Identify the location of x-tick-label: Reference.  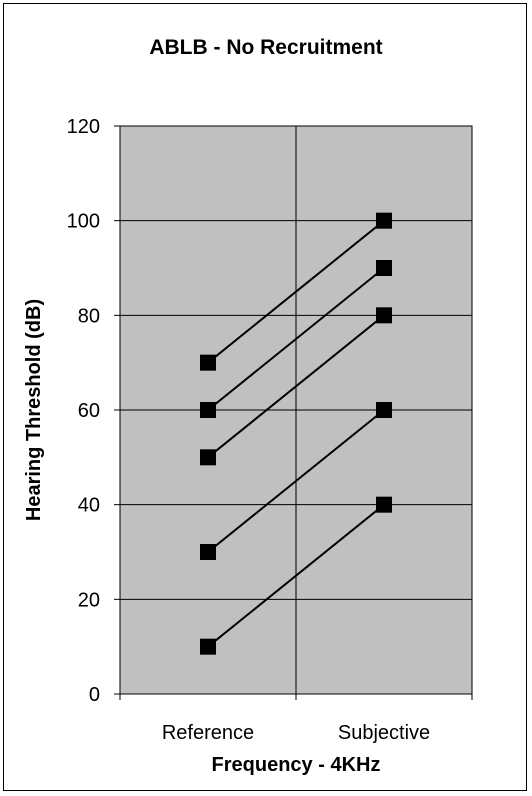
(208, 733).